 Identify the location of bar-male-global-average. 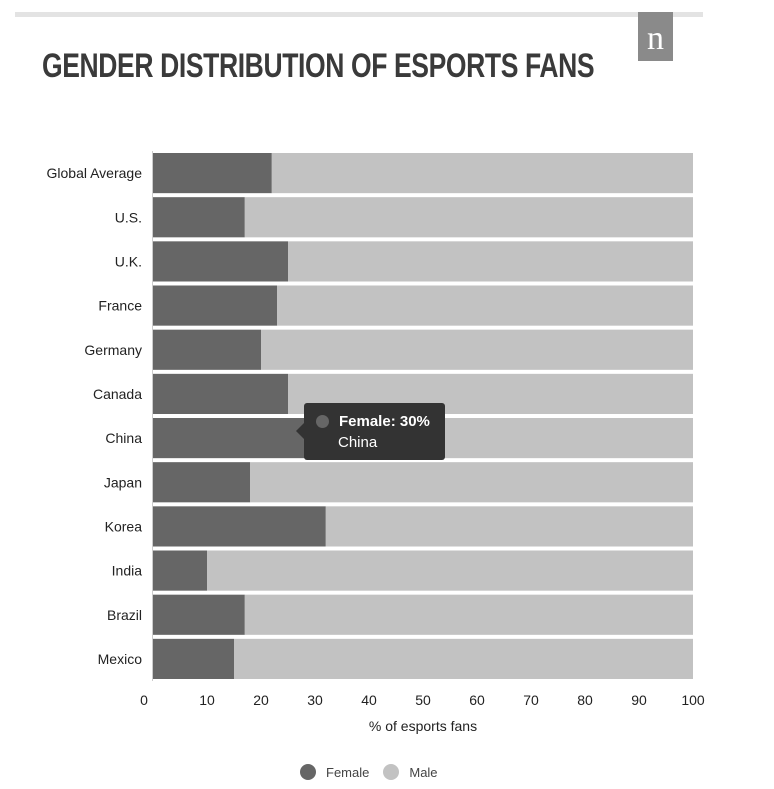
(482, 173).